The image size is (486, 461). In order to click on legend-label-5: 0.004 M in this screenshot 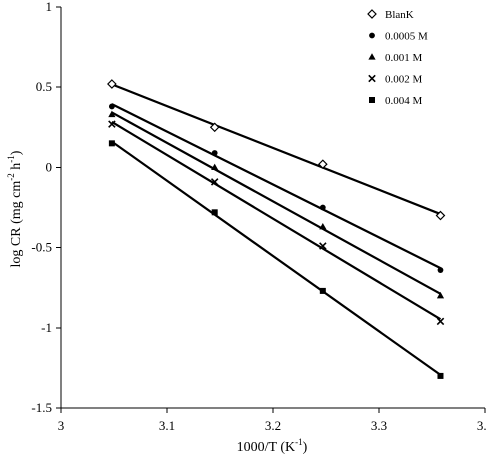, I will do `click(404, 101)`.